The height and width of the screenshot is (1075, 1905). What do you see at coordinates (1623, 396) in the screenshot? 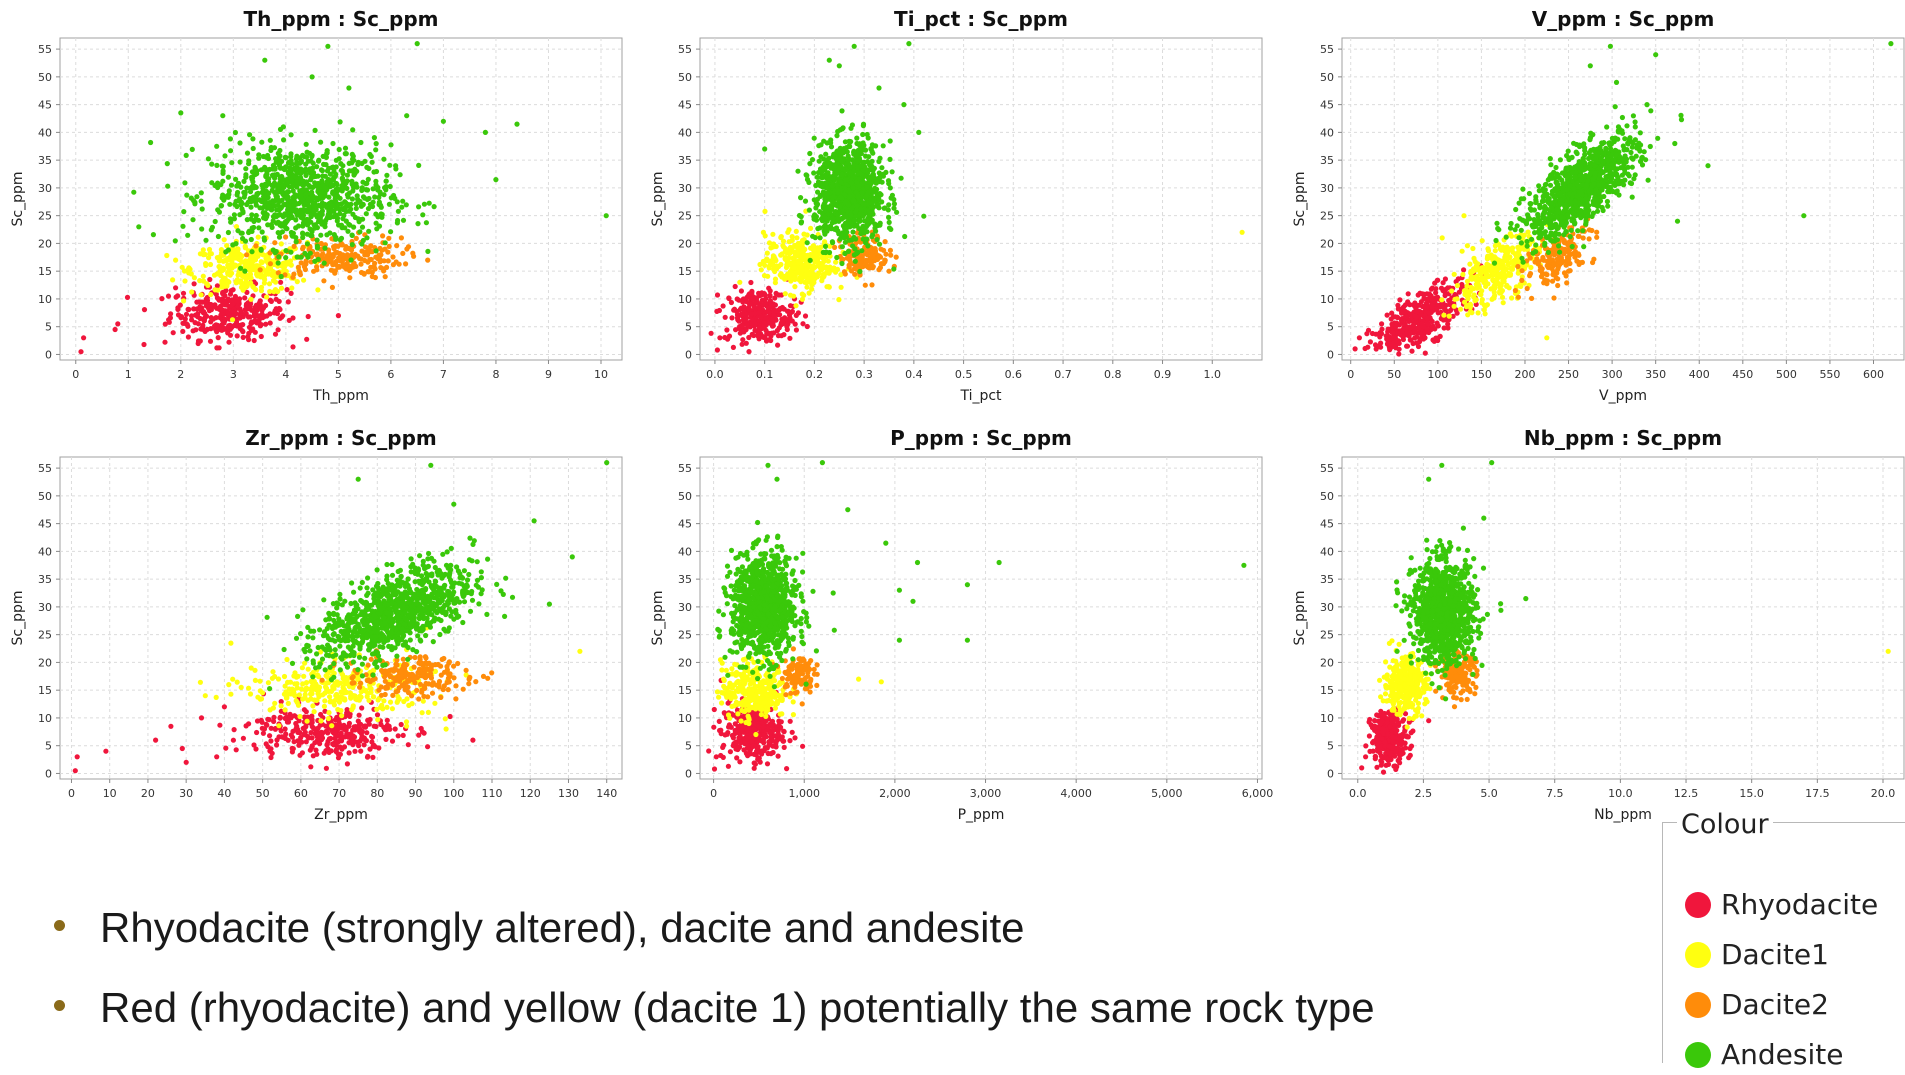
I see `x-axis-label: V_ppm` at bounding box center [1623, 396].